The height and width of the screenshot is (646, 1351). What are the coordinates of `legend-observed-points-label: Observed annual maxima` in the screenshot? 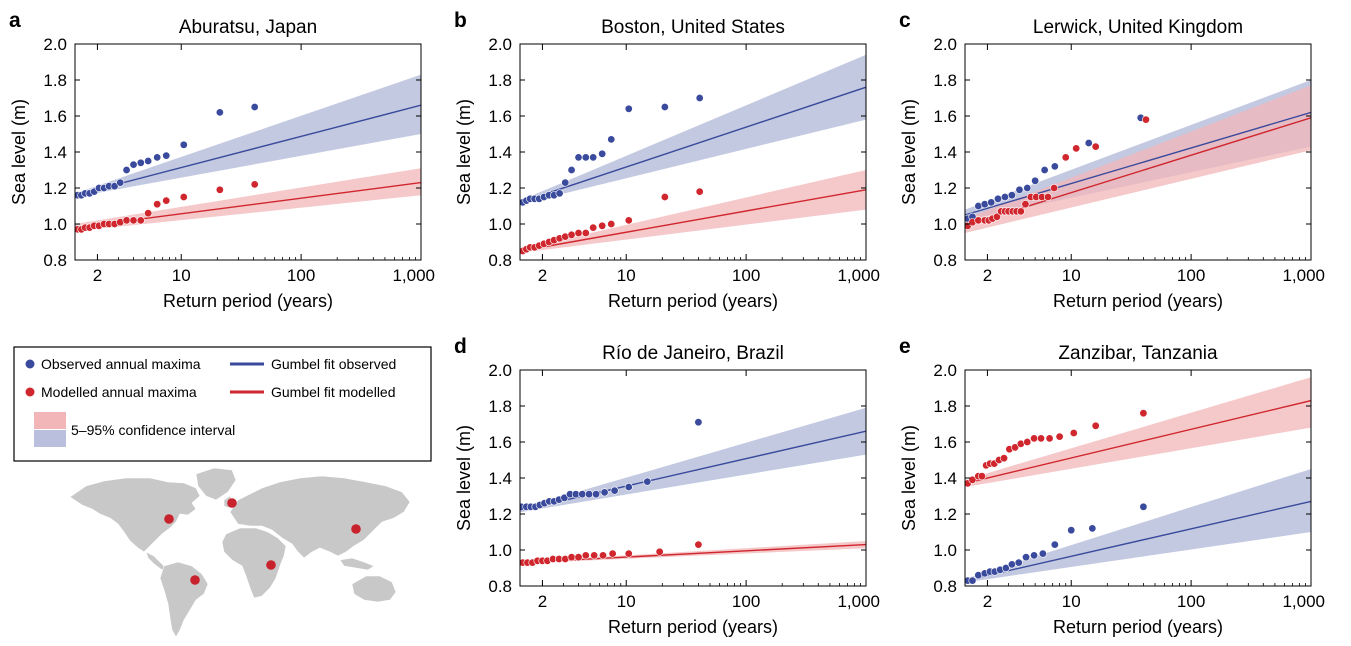 It's located at (121, 364).